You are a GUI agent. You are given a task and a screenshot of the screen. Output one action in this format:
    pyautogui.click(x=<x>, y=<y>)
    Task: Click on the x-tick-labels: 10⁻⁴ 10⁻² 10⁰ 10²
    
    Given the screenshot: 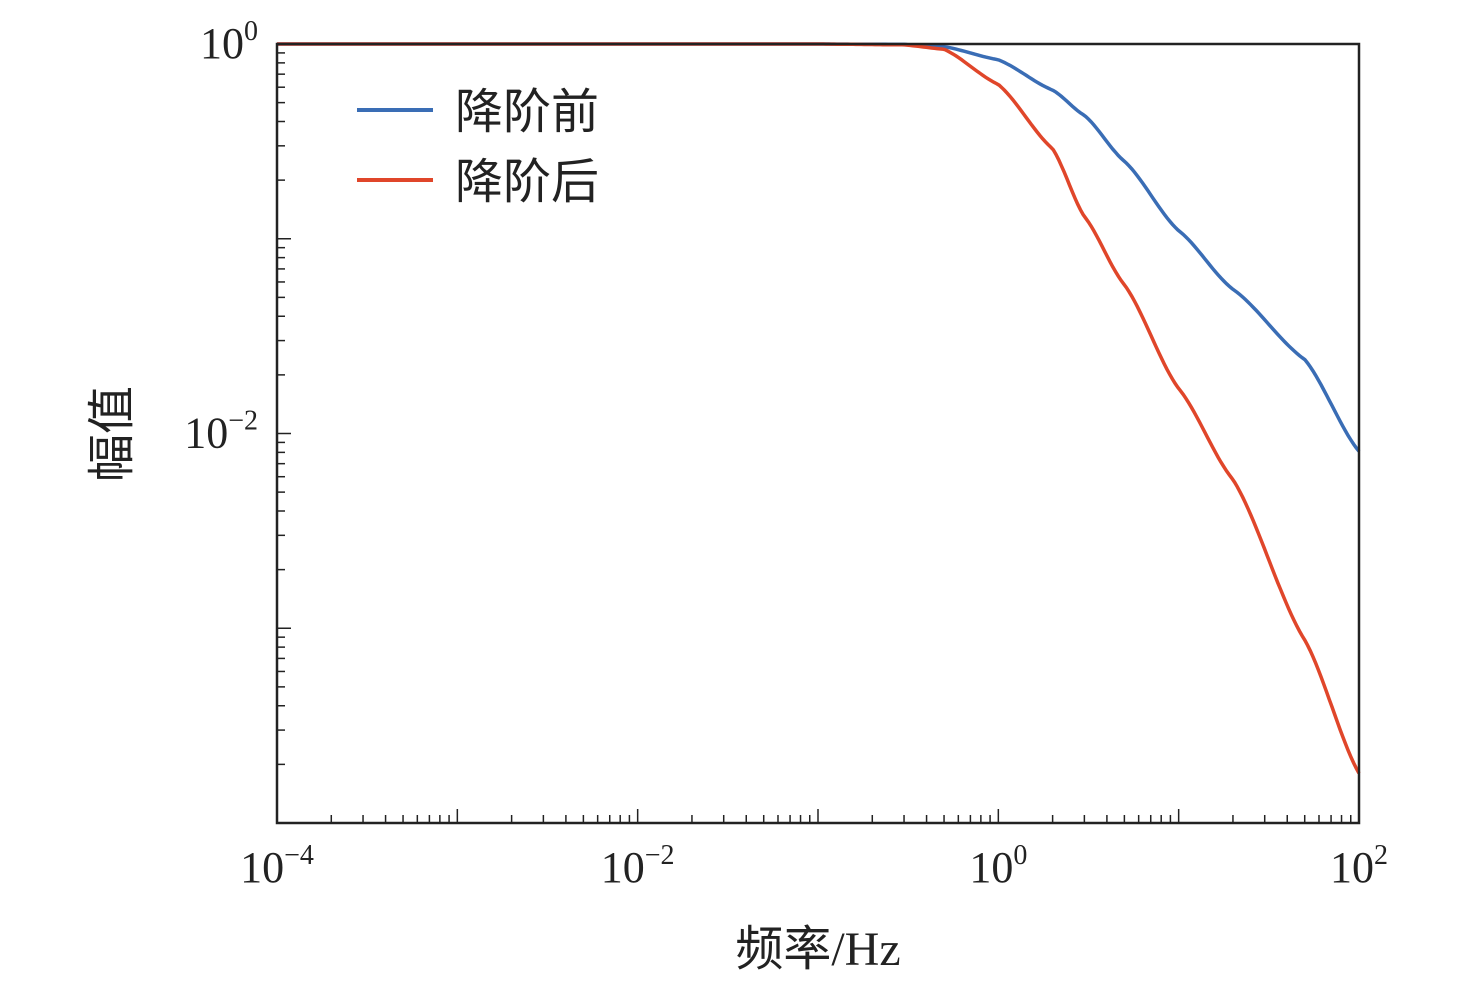 What is the action you would take?
    pyautogui.click(x=814, y=866)
    